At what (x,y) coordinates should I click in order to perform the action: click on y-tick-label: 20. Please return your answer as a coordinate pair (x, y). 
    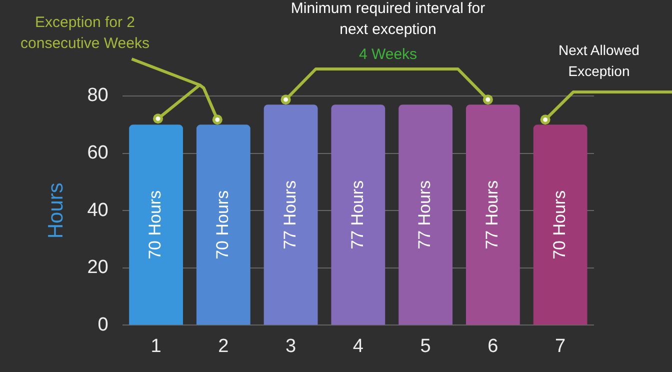
    Looking at the image, I should click on (97, 267).